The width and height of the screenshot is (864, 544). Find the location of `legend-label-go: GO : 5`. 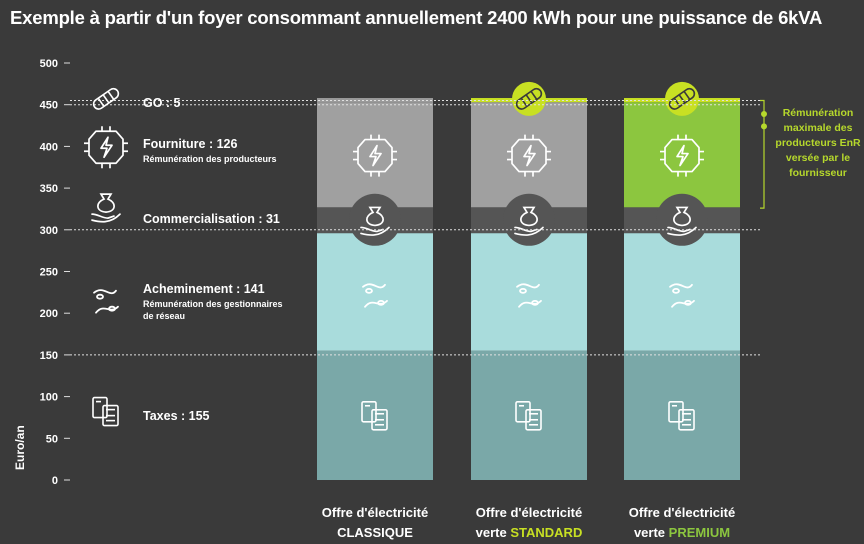

legend-label-go: GO : 5 is located at coordinates (162, 103).